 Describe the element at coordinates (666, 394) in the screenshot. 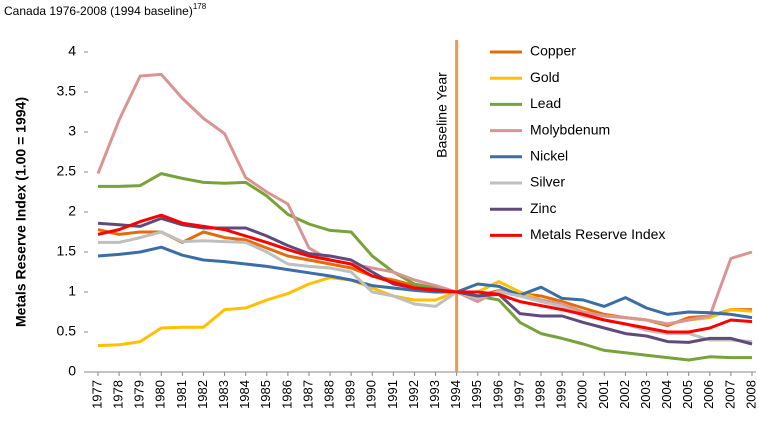

I see `x-tick-label: 2004` at that location.